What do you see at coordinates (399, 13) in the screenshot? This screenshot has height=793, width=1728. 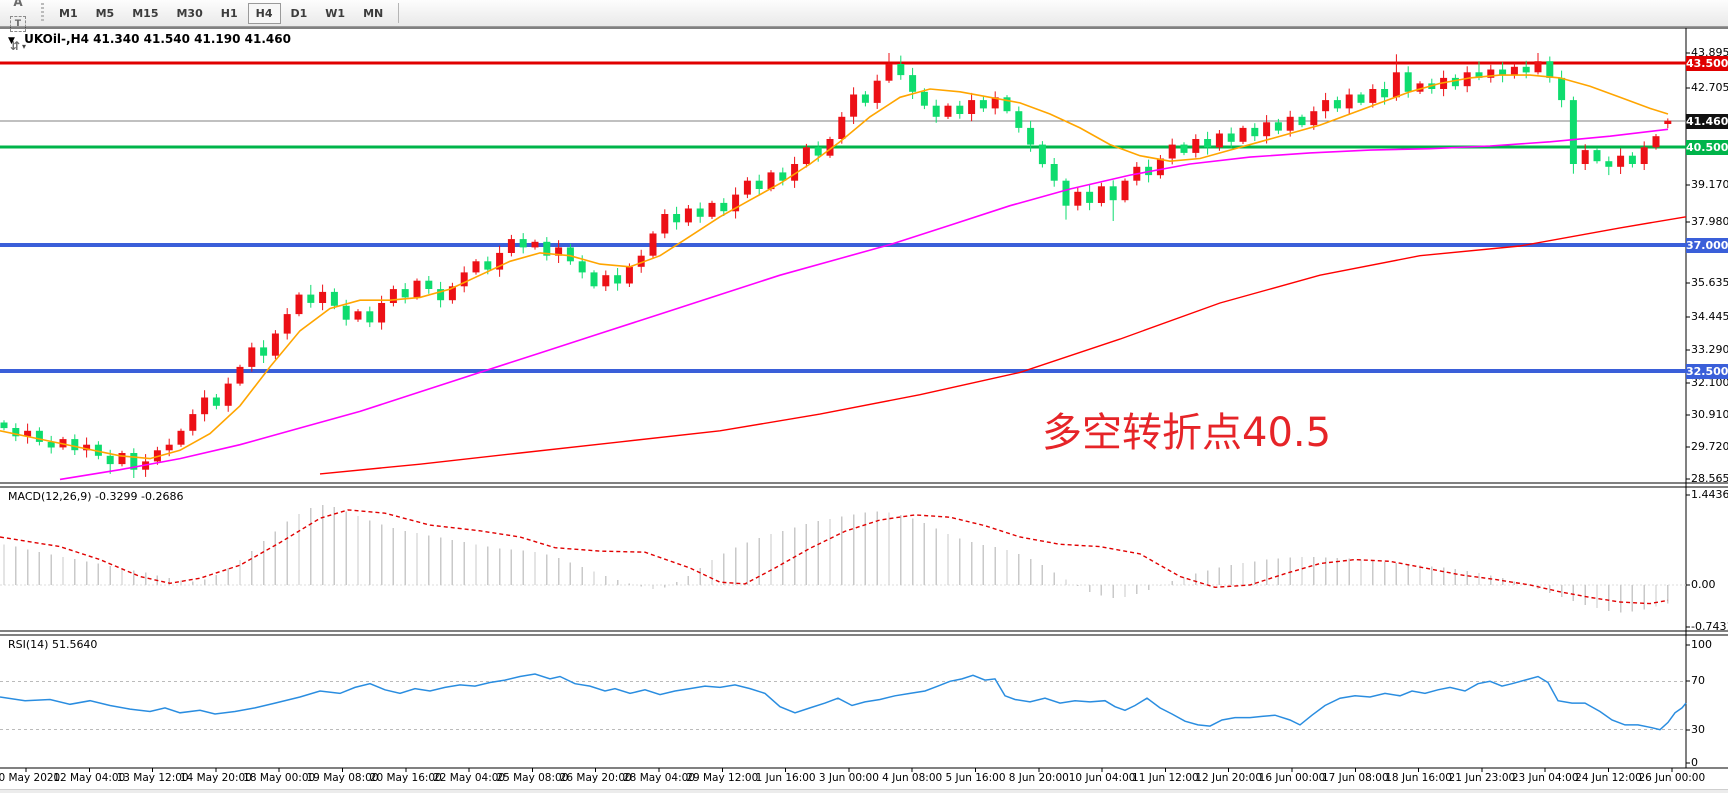 I see `toolbar-separator` at bounding box center [399, 13].